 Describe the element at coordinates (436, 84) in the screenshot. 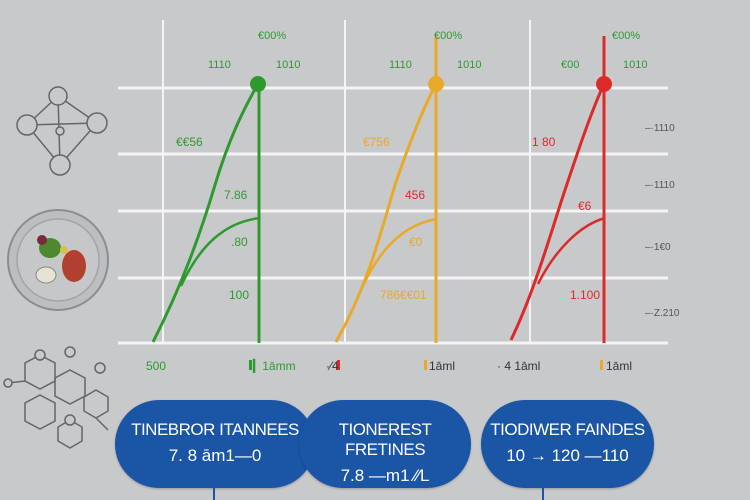

I see `yellow-marker` at that location.